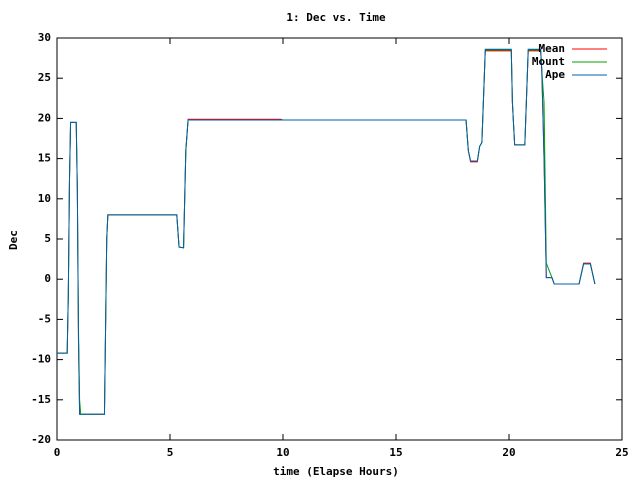  What do you see at coordinates (44, 158) in the screenshot?
I see `y-tick-label: 15` at bounding box center [44, 158].